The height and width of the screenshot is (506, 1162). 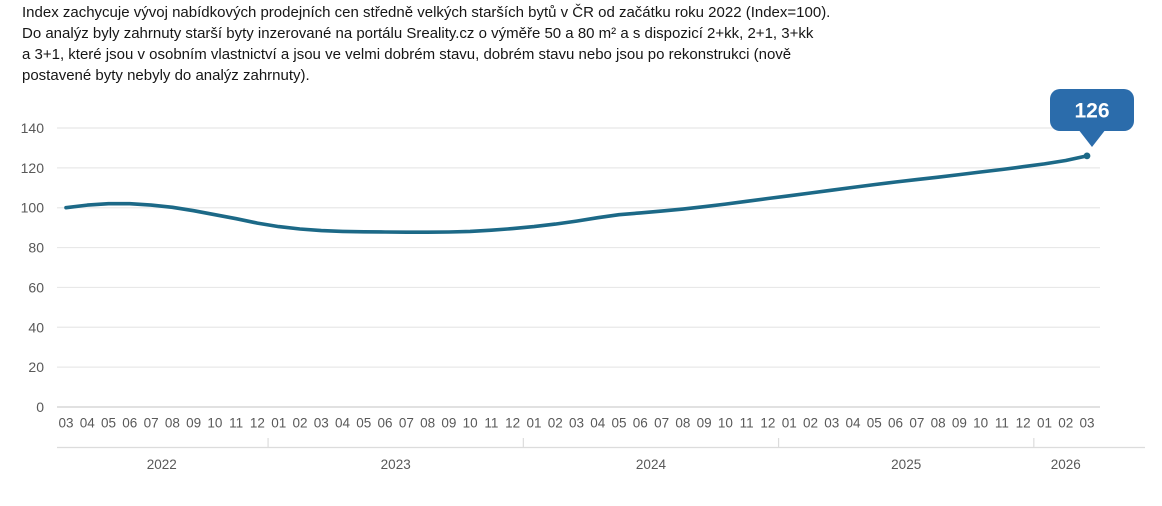 What do you see at coordinates (33, 128) in the screenshot?
I see `y-axis-label: 140` at bounding box center [33, 128].